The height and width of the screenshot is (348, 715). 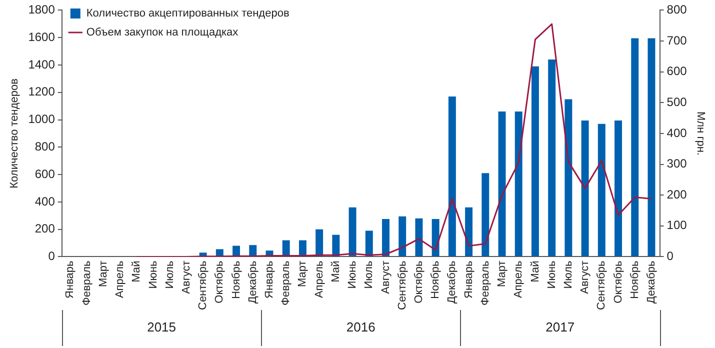 I want to click on y-tick-label: 1200, so click(x=42, y=91).